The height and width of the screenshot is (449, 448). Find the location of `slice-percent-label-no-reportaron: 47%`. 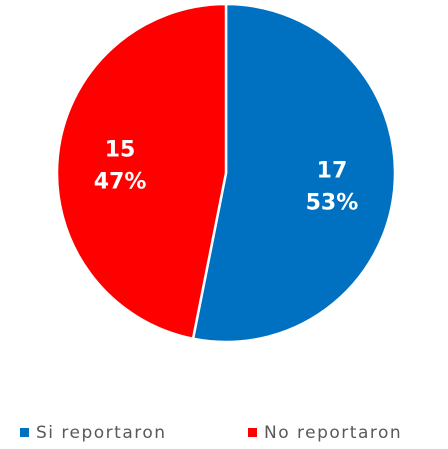

slice-percent-label-no-reportaron: 47% is located at coordinates (120, 182).